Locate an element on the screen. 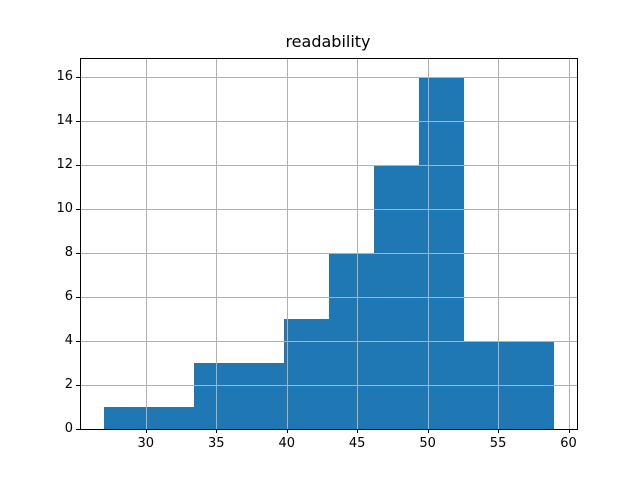  y-tick-label: 10 is located at coordinates (64, 208).